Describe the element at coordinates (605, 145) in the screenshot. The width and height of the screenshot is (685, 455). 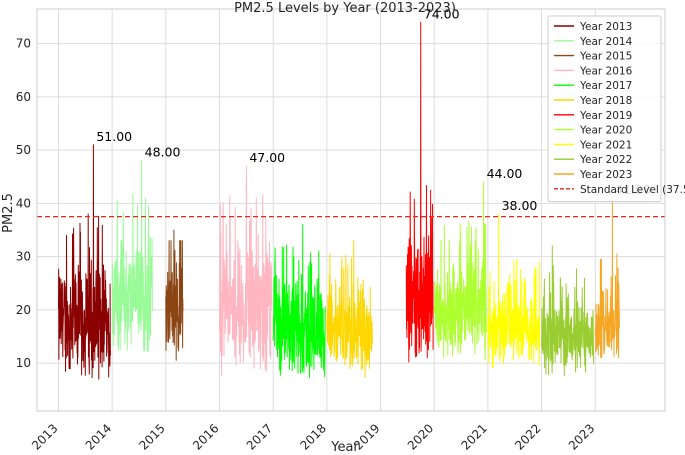
I see `legend-label: Year 2021` at that location.